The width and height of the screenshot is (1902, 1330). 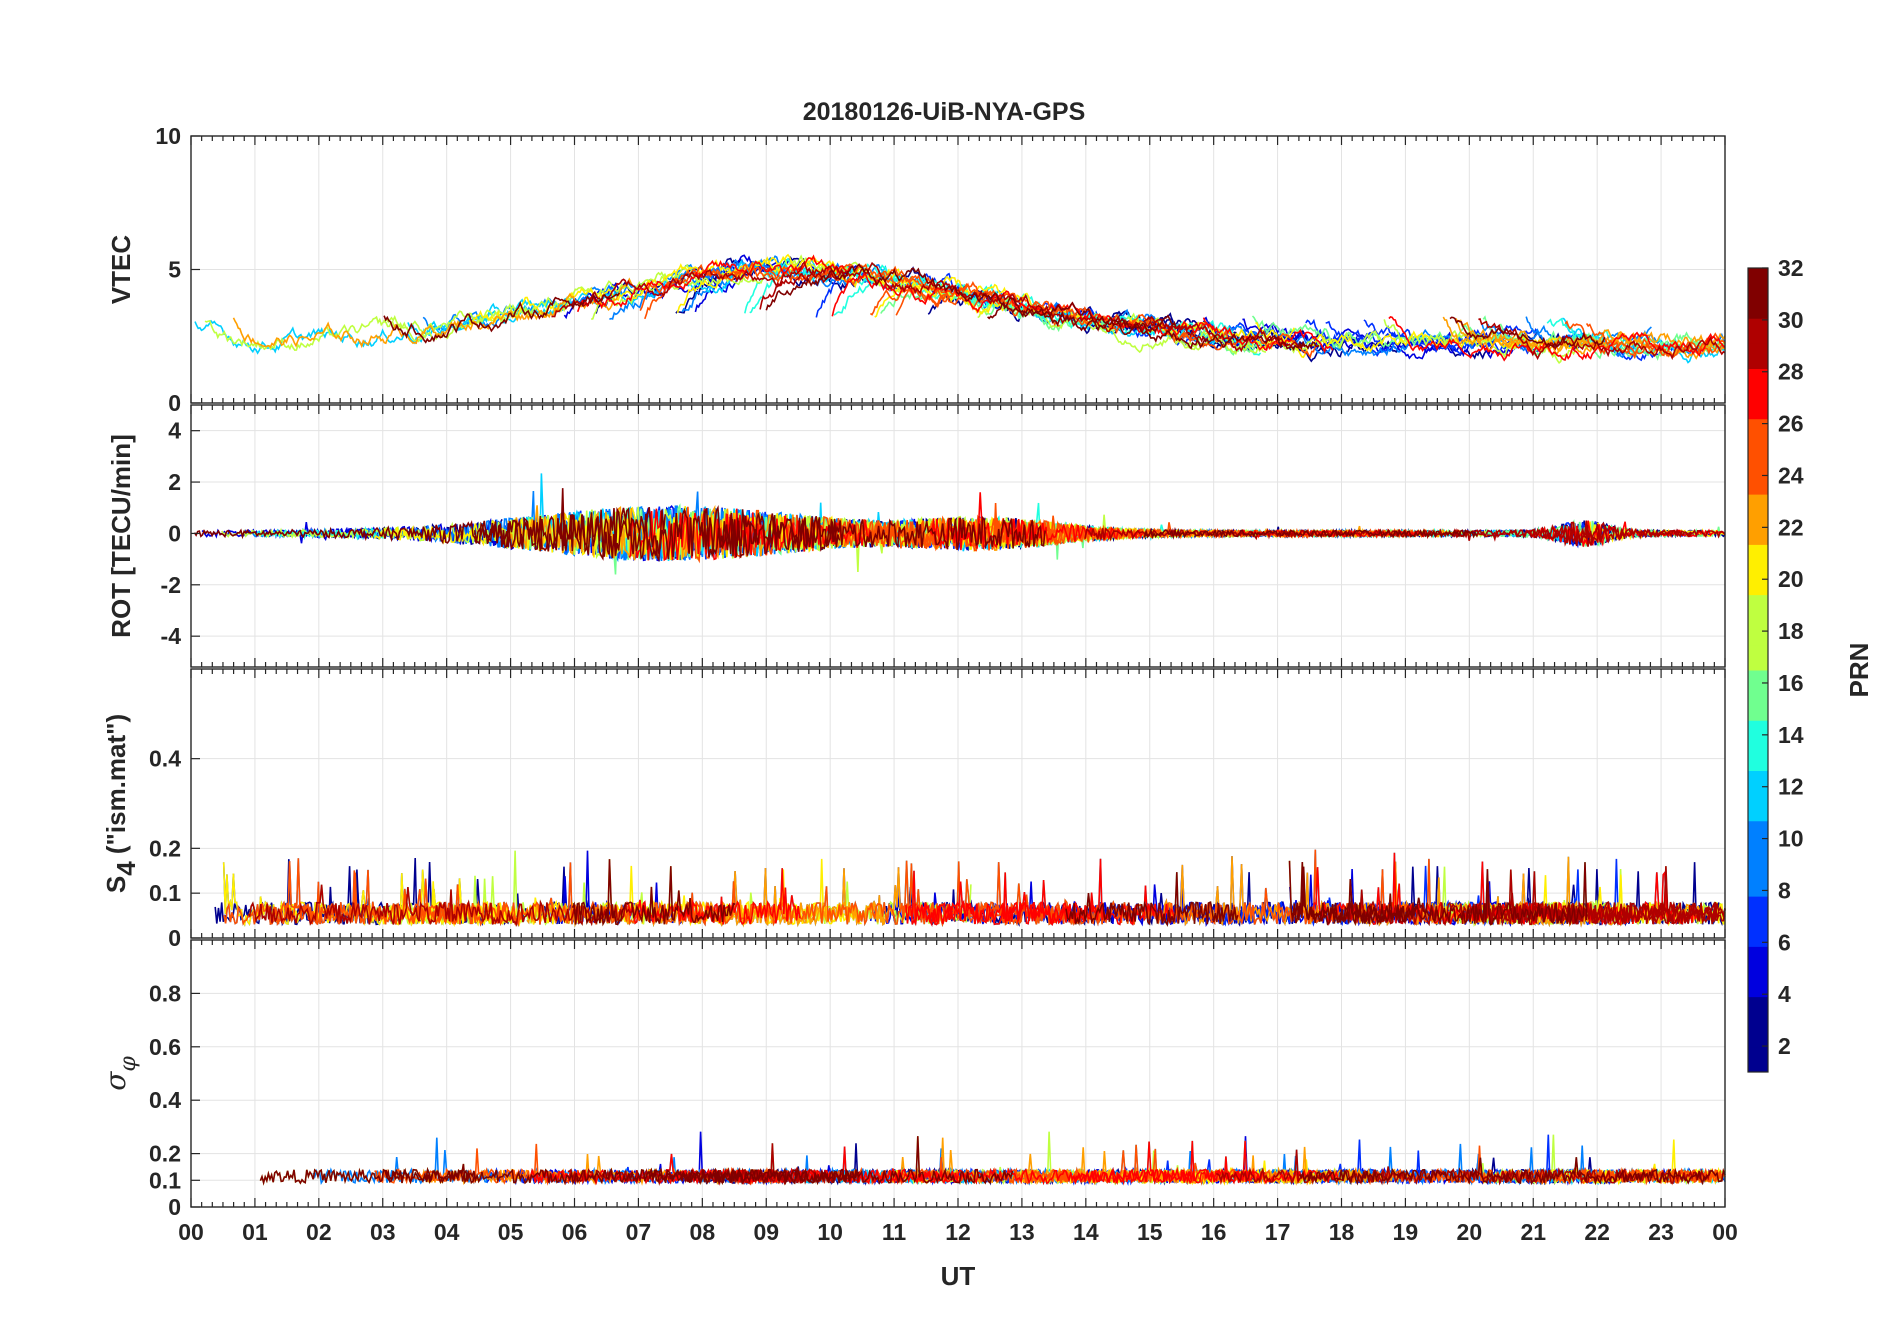 I want to click on y-tick-label: -4, so click(x=171, y=636).